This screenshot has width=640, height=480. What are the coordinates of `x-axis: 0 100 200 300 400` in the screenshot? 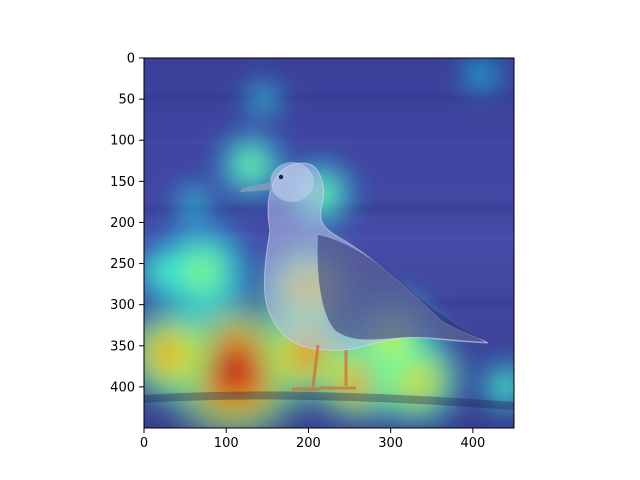 It's located at (312, 439).